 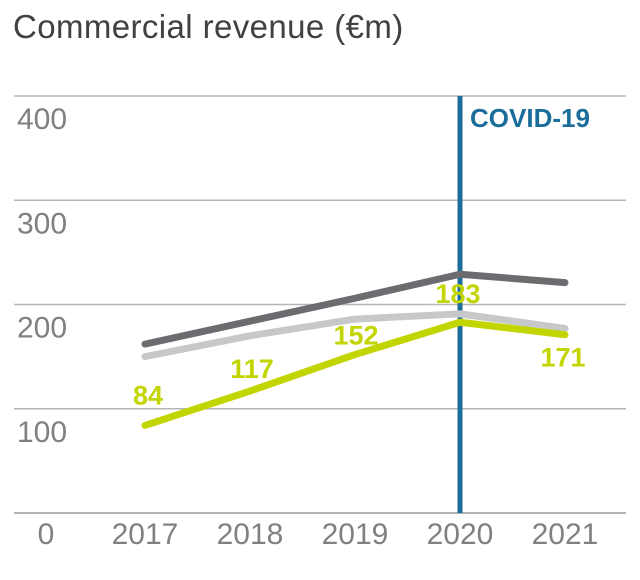 What do you see at coordinates (457, 294) in the screenshot?
I see `data-label: 183` at bounding box center [457, 294].